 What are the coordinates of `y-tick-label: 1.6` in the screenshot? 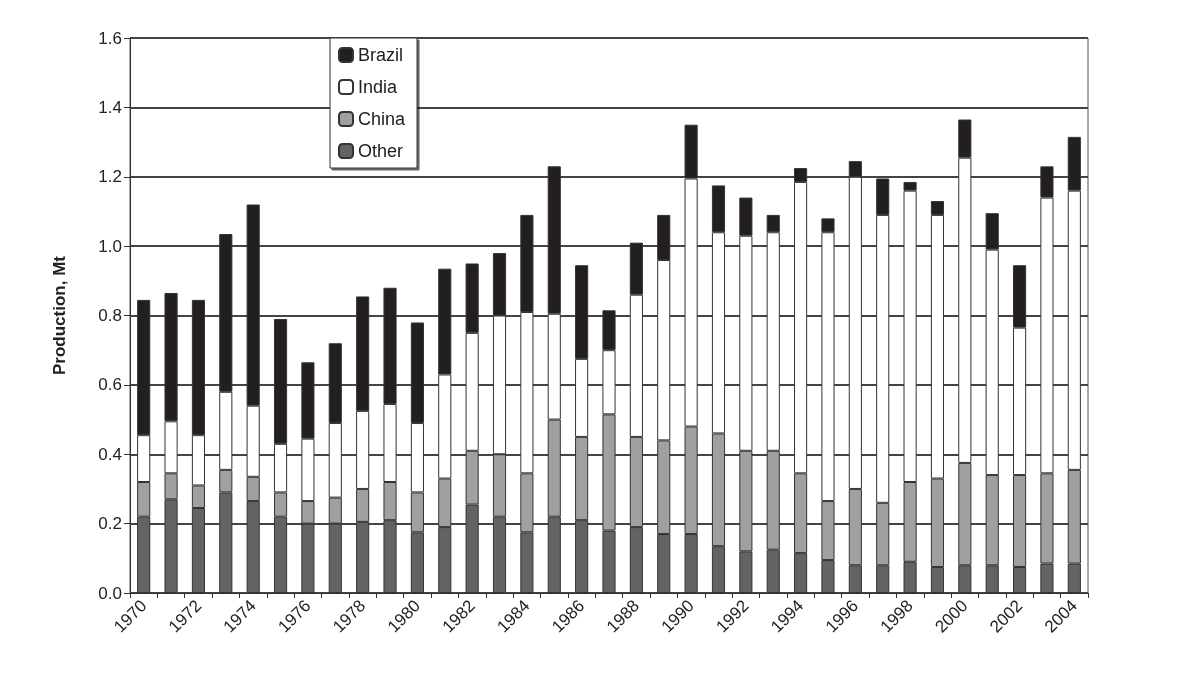 It's located at (110, 38).